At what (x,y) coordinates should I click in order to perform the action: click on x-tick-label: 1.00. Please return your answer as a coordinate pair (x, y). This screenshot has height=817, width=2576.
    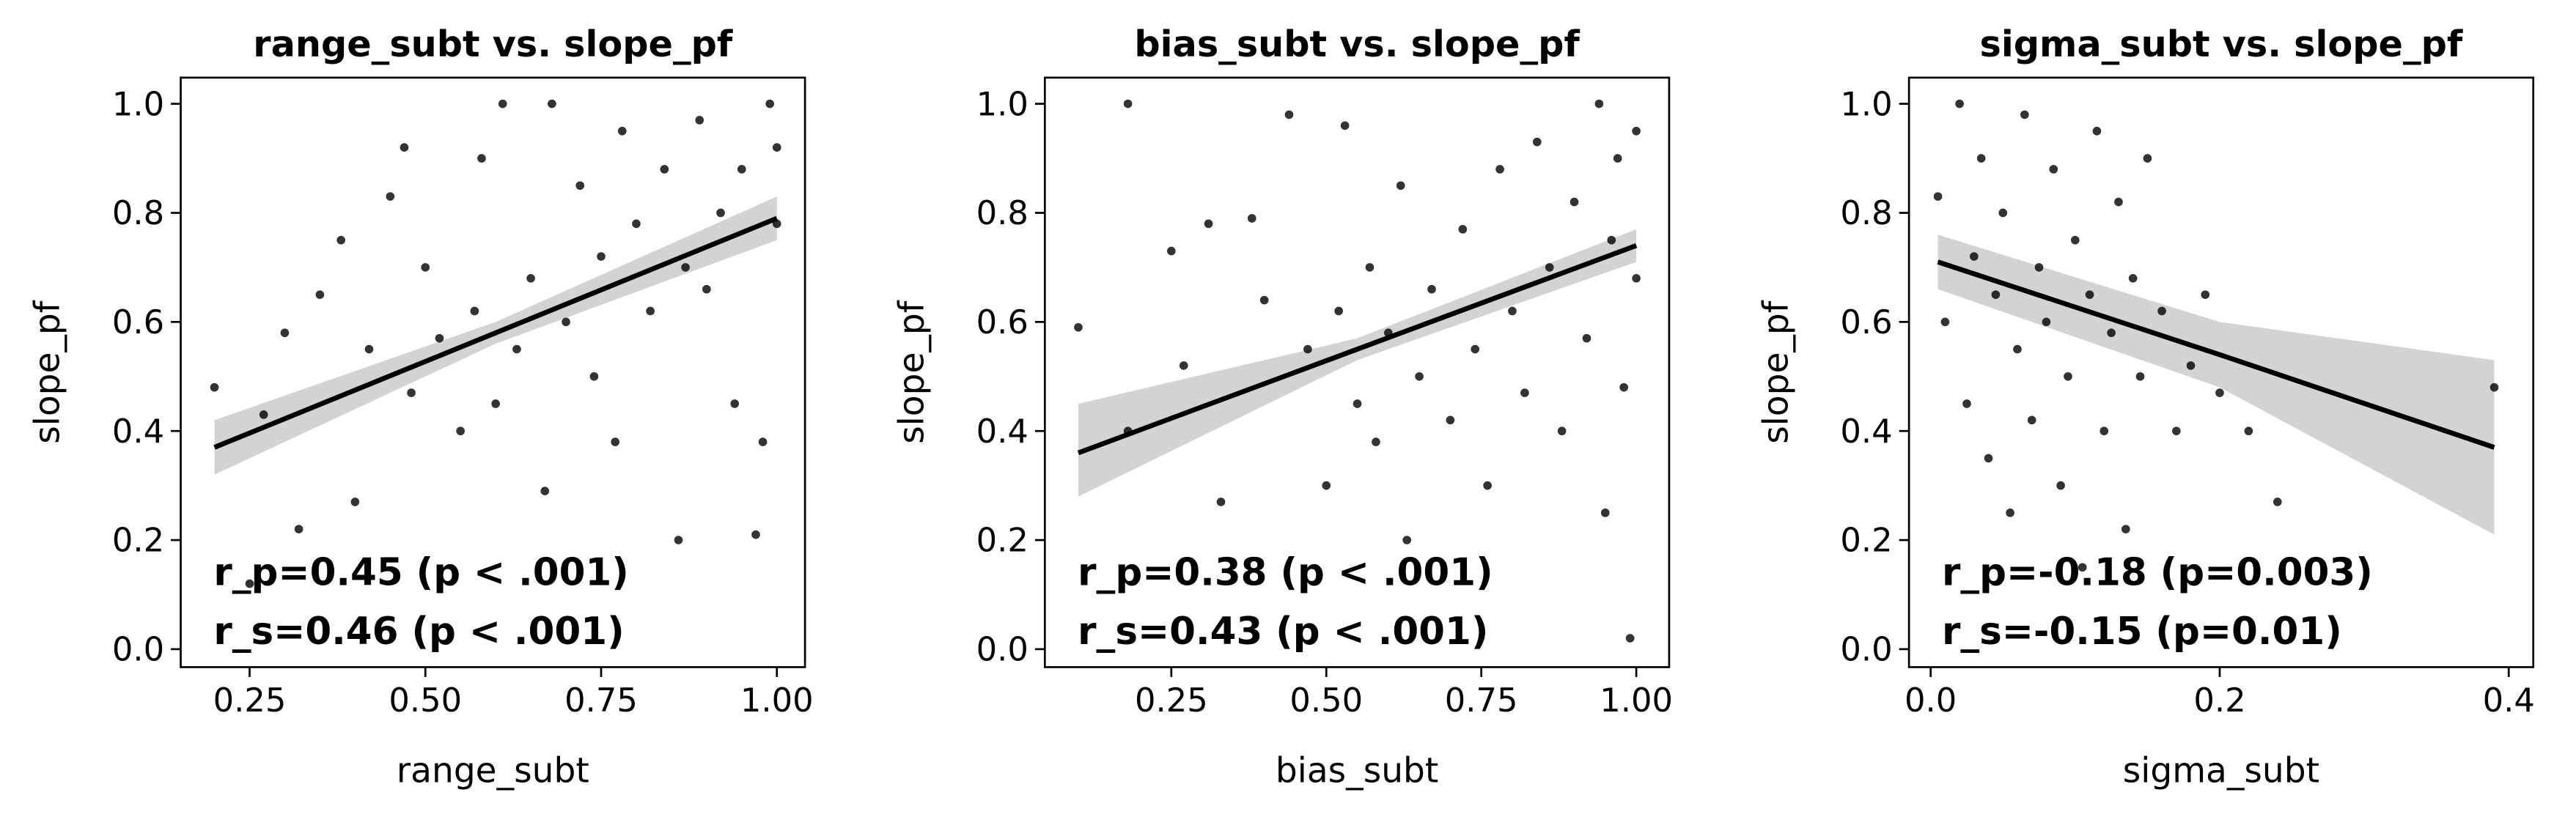
    Looking at the image, I should click on (777, 700).